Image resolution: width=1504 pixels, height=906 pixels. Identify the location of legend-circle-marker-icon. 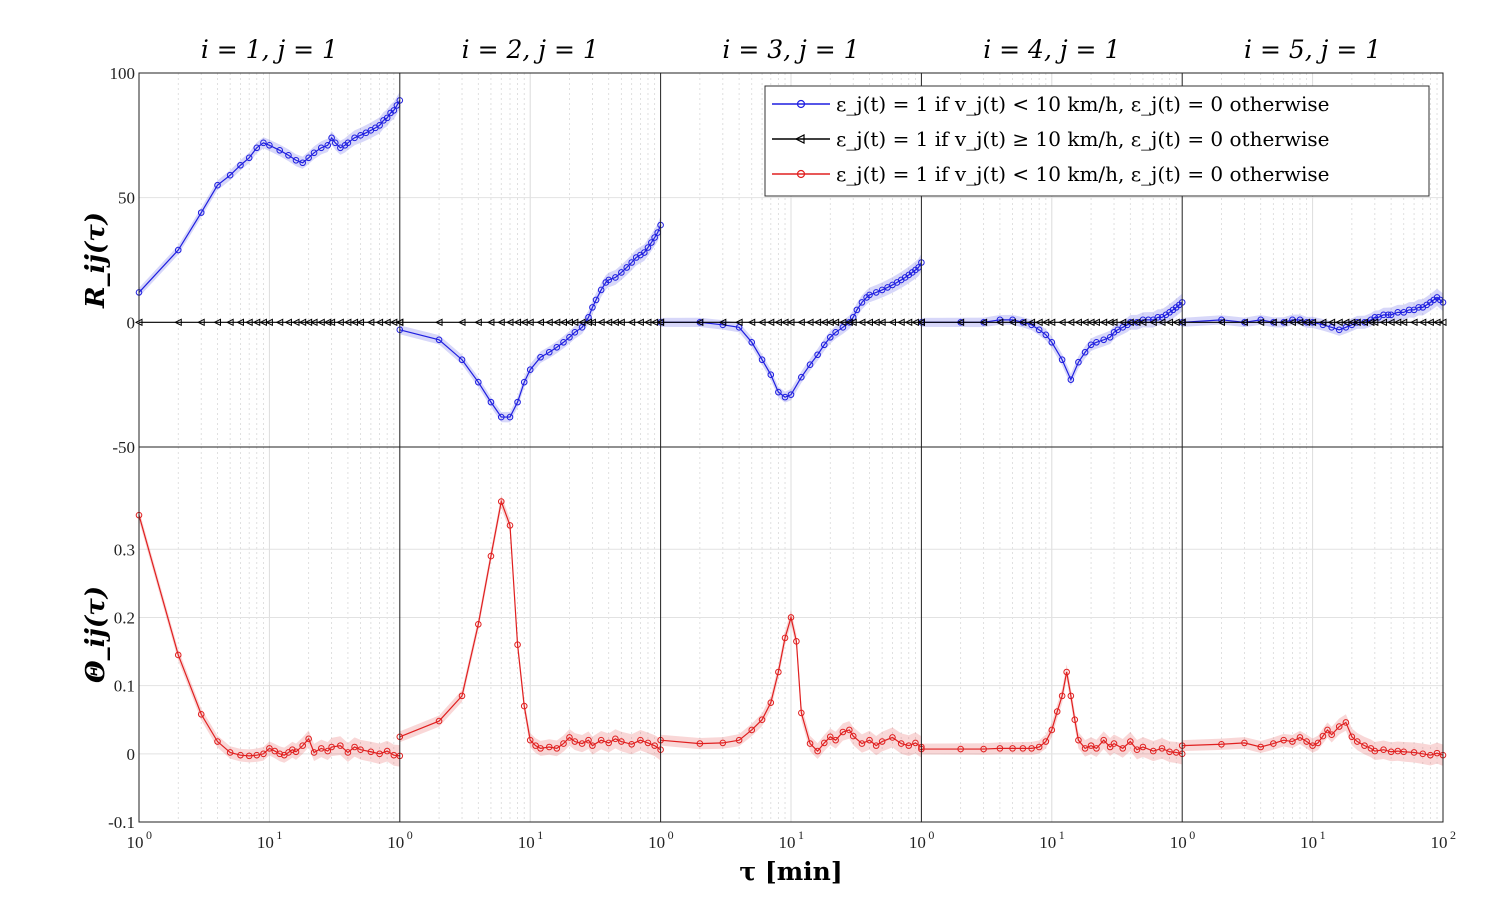
(801, 104).